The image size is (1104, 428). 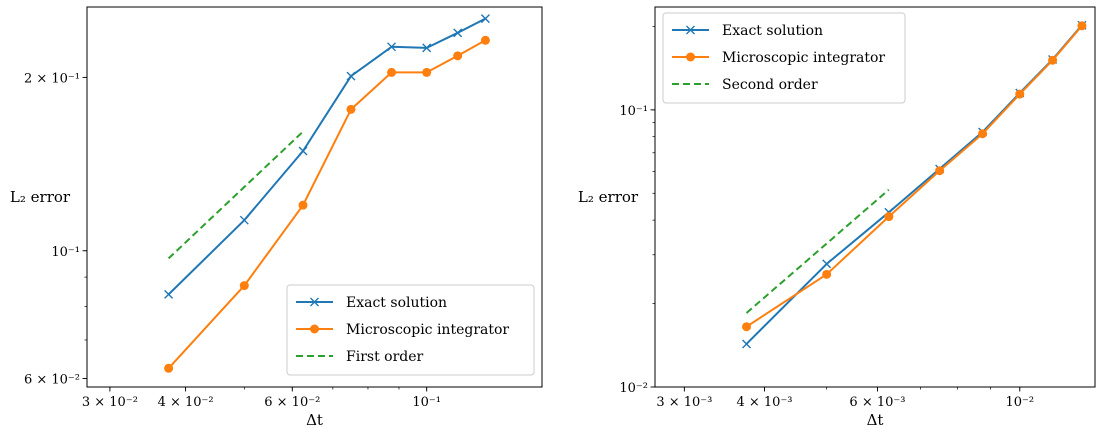 I want to click on y-tick-label: 2 × 10⁻¹, so click(x=52, y=78).